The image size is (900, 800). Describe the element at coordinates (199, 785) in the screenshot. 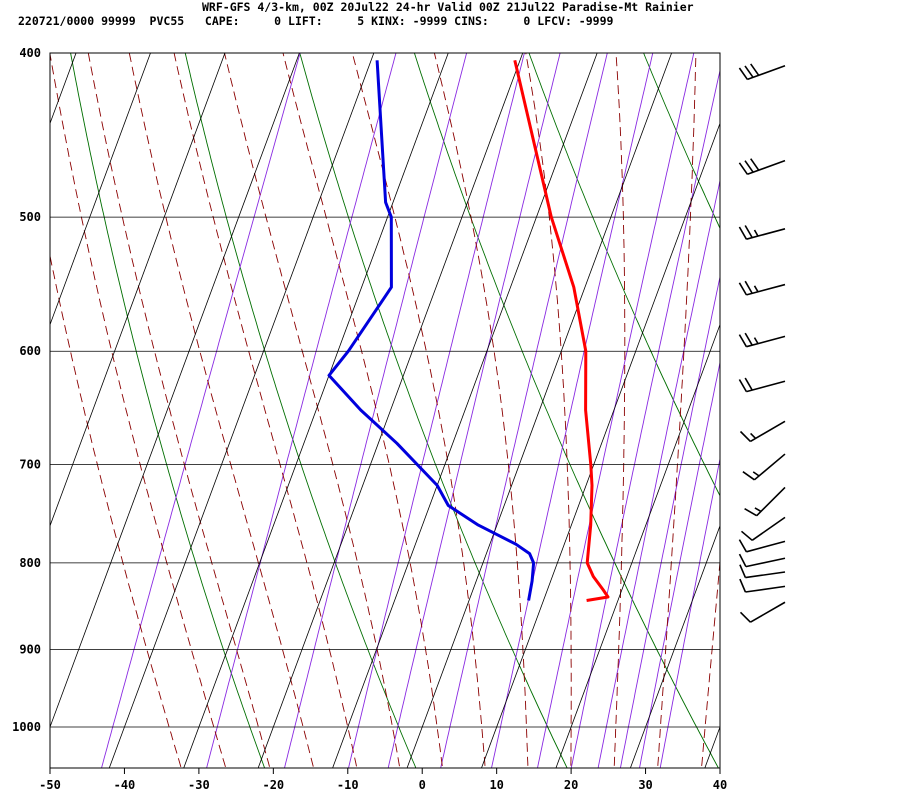

I see `temperature-tick-label: -30` at that location.